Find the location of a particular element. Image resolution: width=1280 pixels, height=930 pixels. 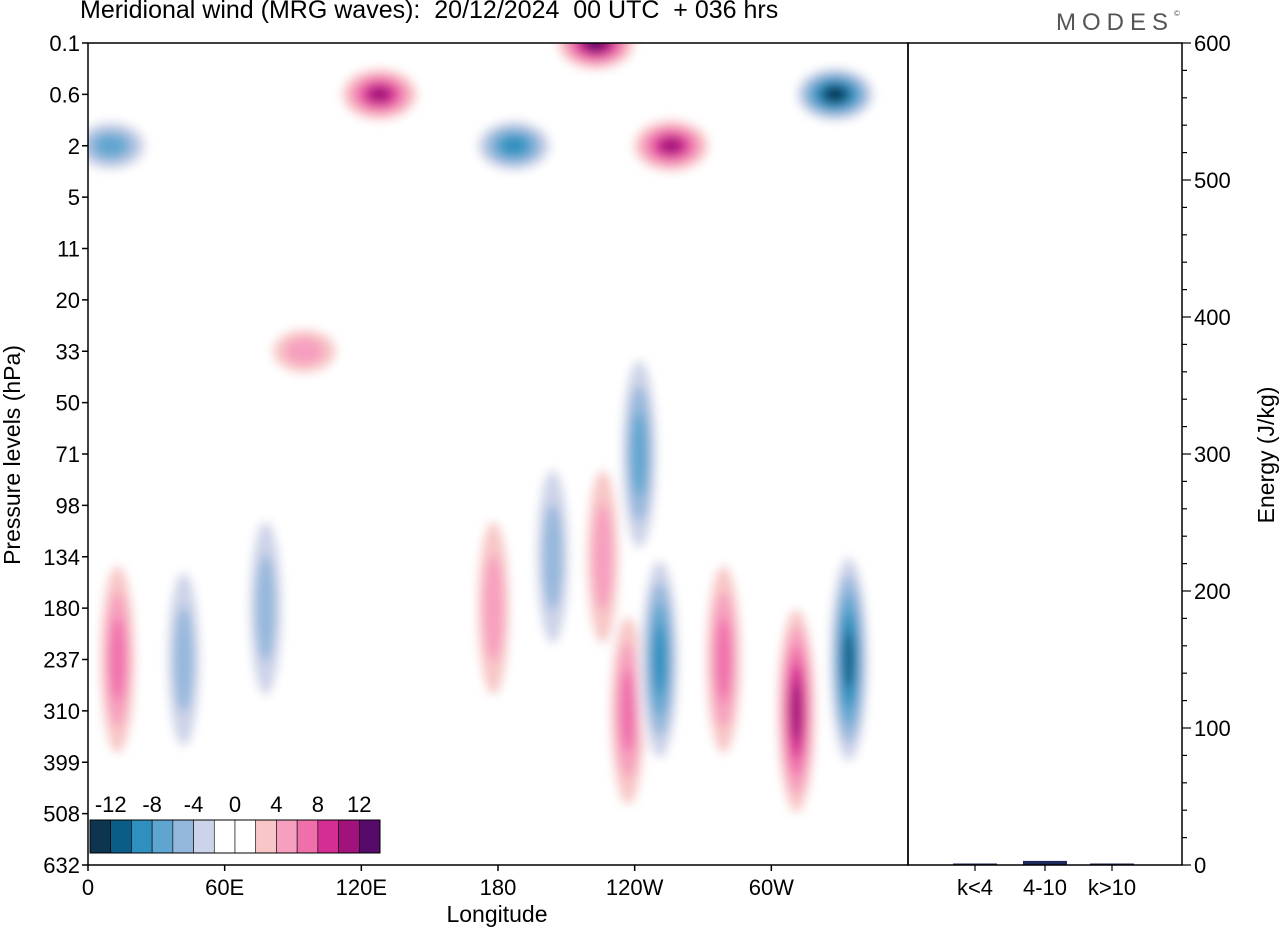

y-axis-title: Pressure levels (hPa) is located at coordinates (12, 455).